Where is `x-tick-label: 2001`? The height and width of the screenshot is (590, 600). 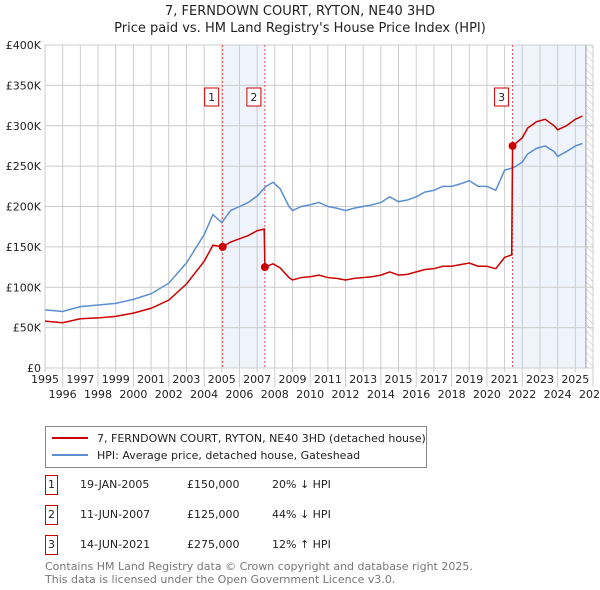
x-tick-label: 2001 is located at coordinates (151, 379).